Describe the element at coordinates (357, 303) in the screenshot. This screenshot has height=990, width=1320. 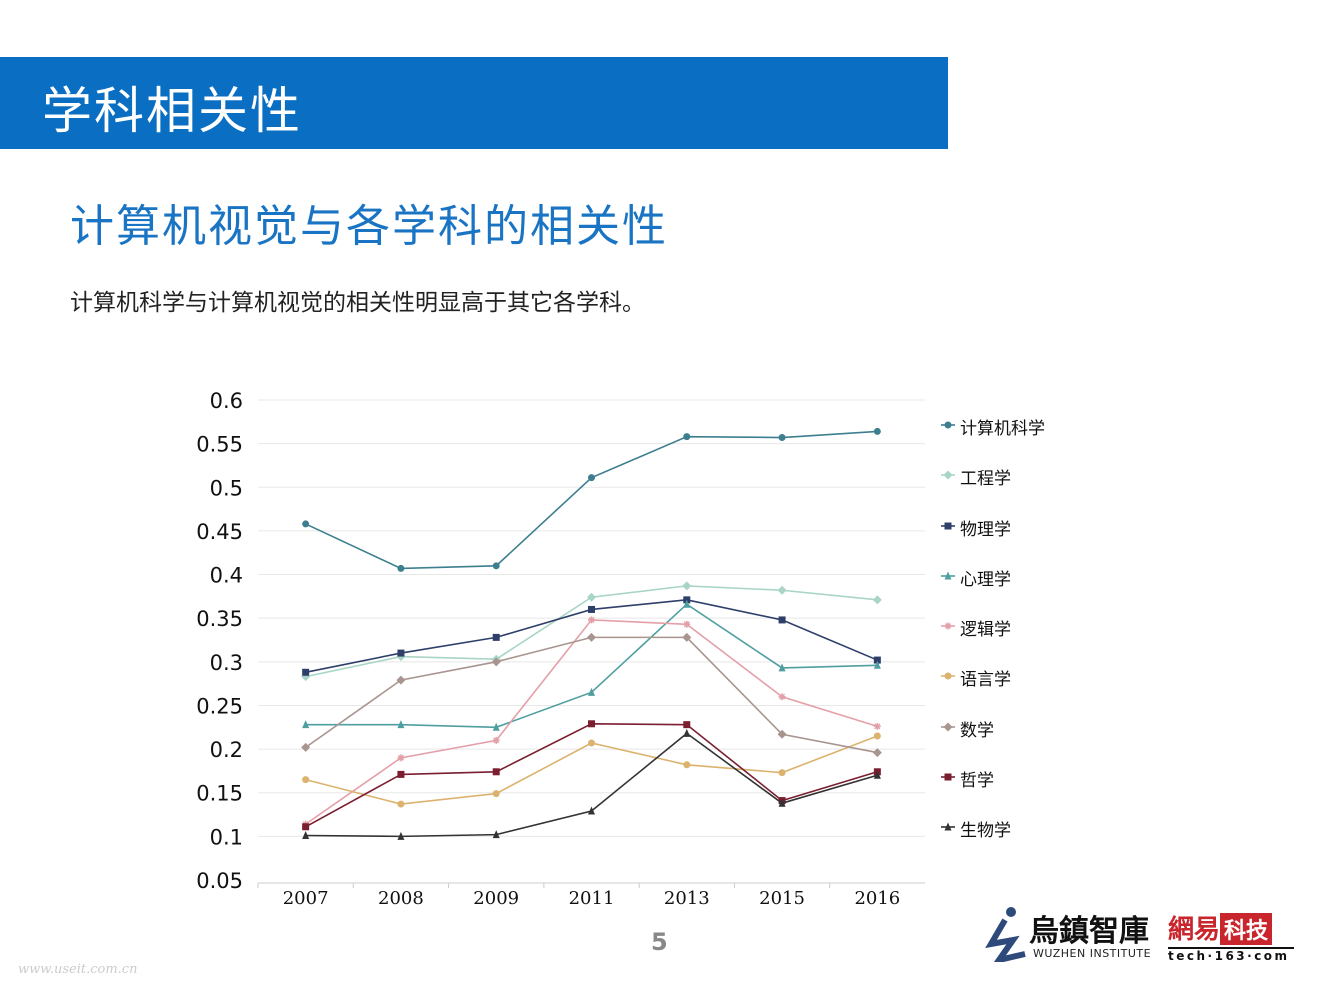
I see `slide-description: 计算机科学与计算机视觉的相关性明显高于其它各学科。` at that location.